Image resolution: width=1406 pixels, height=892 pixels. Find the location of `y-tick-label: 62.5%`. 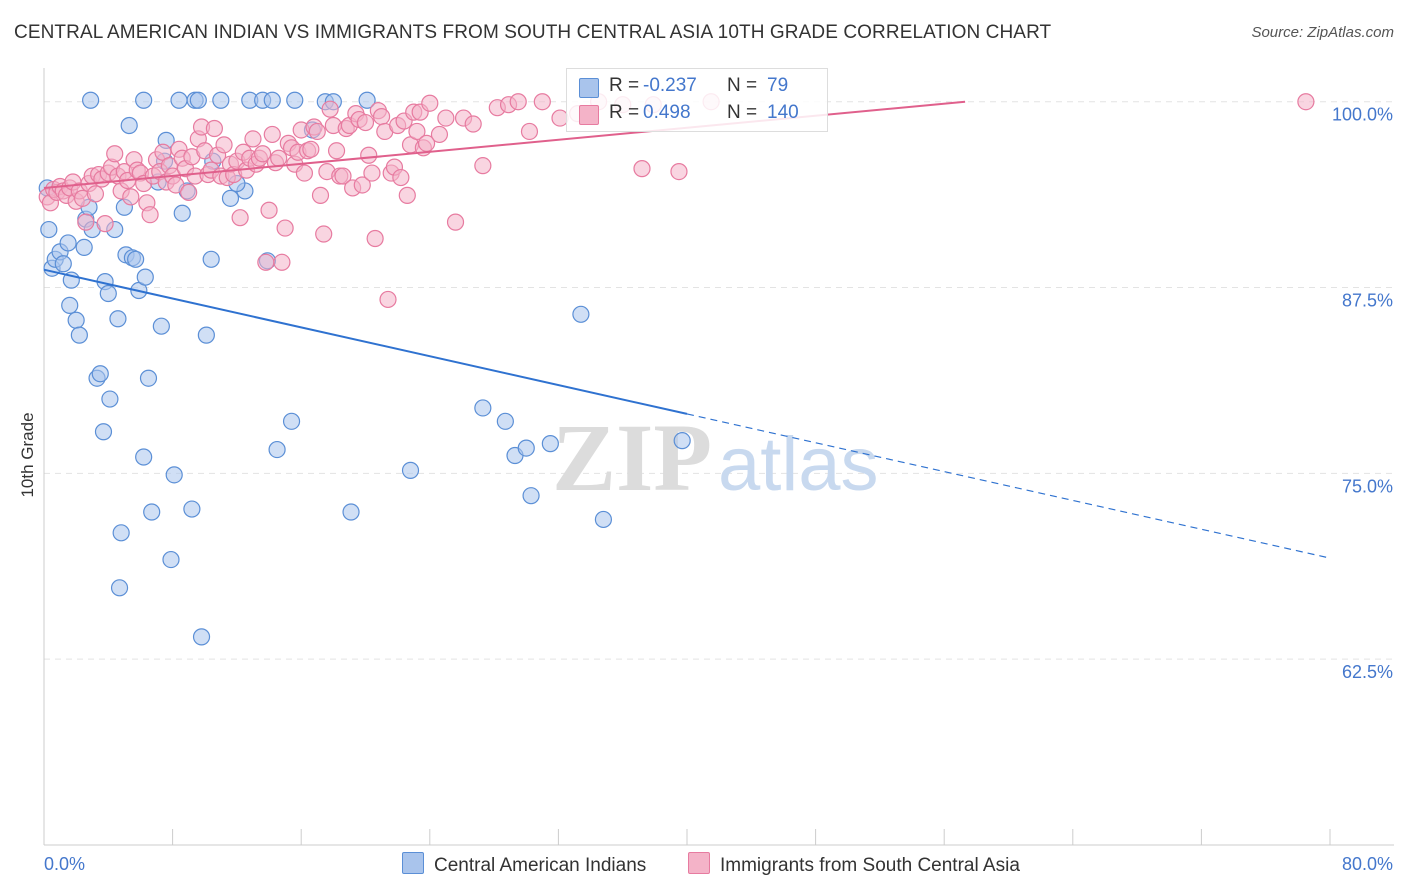

y-tick-label: 62.5% is located at coordinates (1367, 672).